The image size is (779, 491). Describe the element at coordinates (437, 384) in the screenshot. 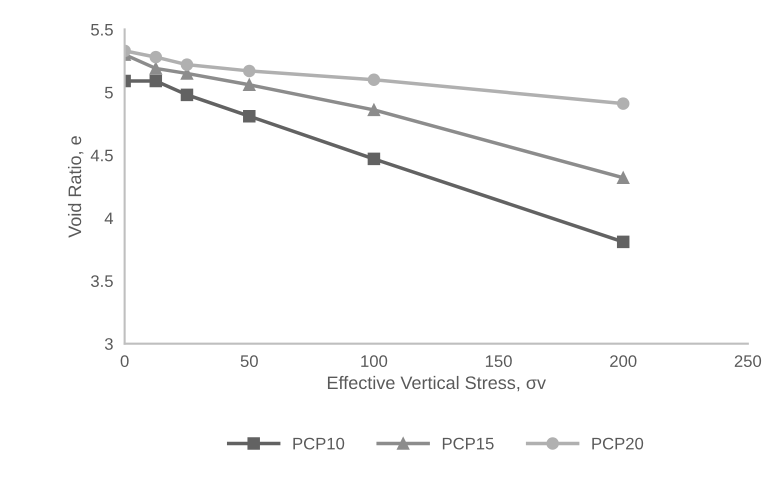

I see `x-axis-title: Effective Vertical Stress, σv` at that location.